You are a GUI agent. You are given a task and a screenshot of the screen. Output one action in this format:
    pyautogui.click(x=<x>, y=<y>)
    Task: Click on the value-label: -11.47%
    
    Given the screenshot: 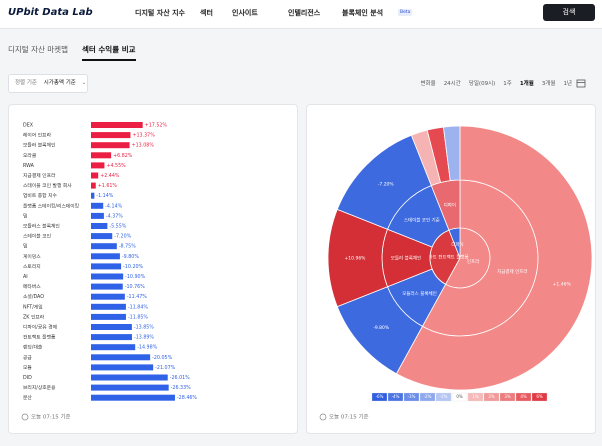 What is the action you would take?
    pyautogui.click(x=137, y=297)
    